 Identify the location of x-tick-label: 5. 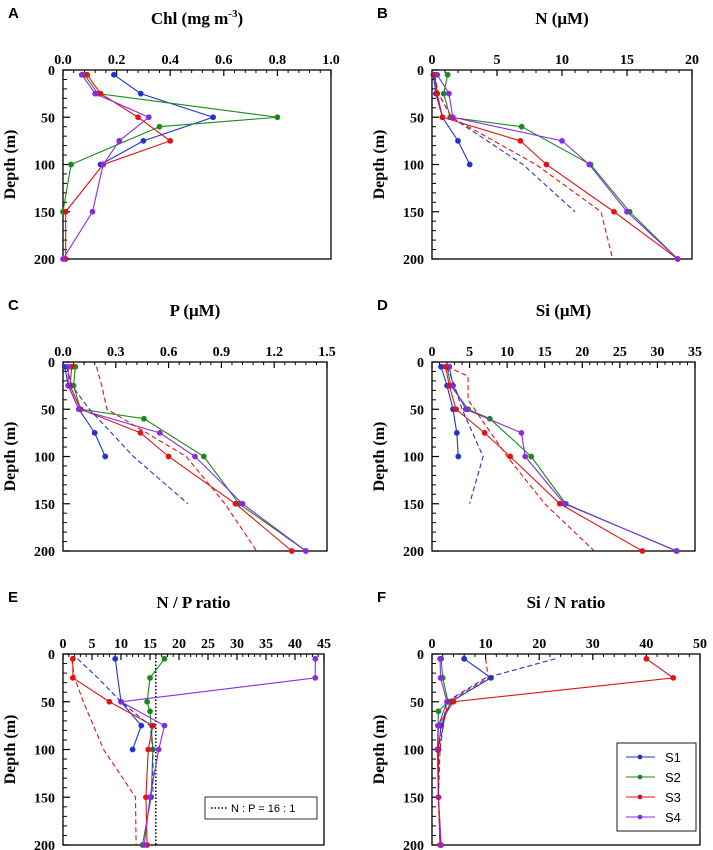
(92, 644).